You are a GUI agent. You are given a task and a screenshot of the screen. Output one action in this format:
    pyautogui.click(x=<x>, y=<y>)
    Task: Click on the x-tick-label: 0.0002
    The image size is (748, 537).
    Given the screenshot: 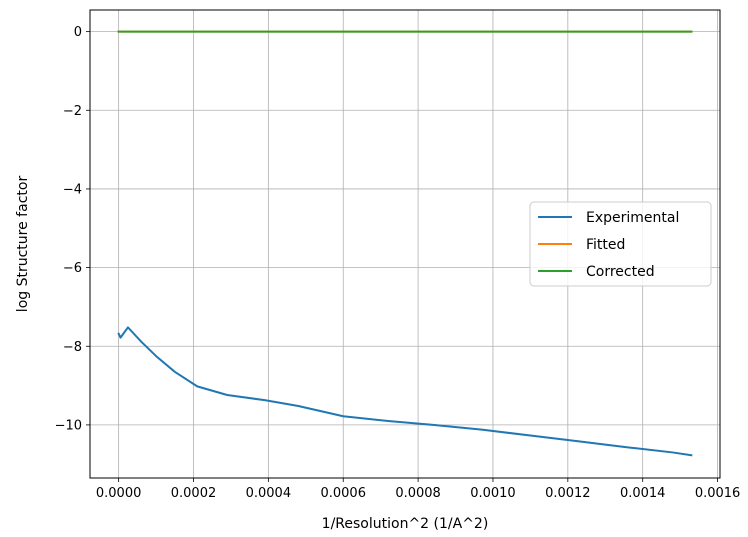 What is the action you would take?
    pyautogui.click(x=194, y=493)
    